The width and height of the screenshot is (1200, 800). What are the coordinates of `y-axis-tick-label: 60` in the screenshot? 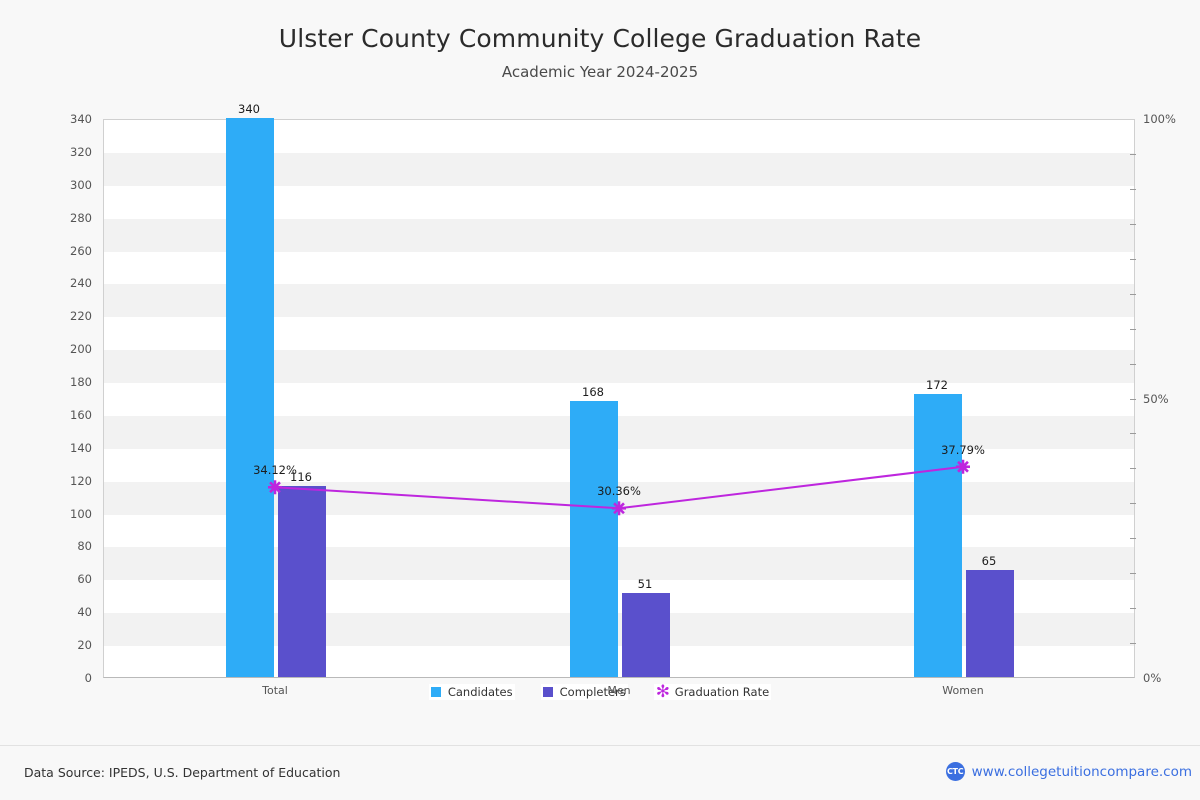 It's located at (84, 579).